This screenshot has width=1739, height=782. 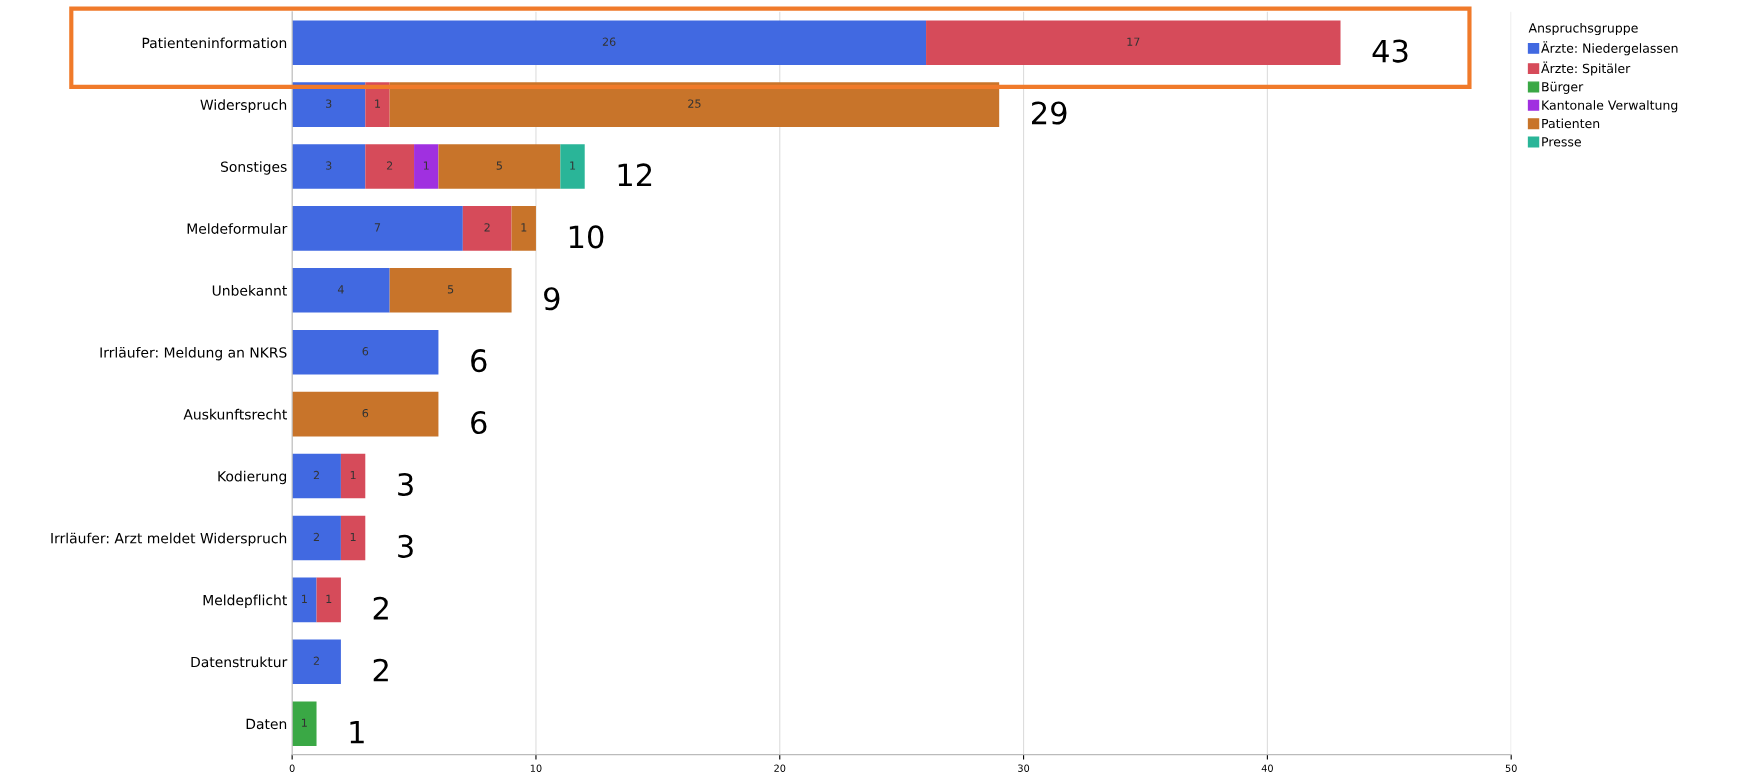 I want to click on total-label: 12, so click(x=635, y=175).